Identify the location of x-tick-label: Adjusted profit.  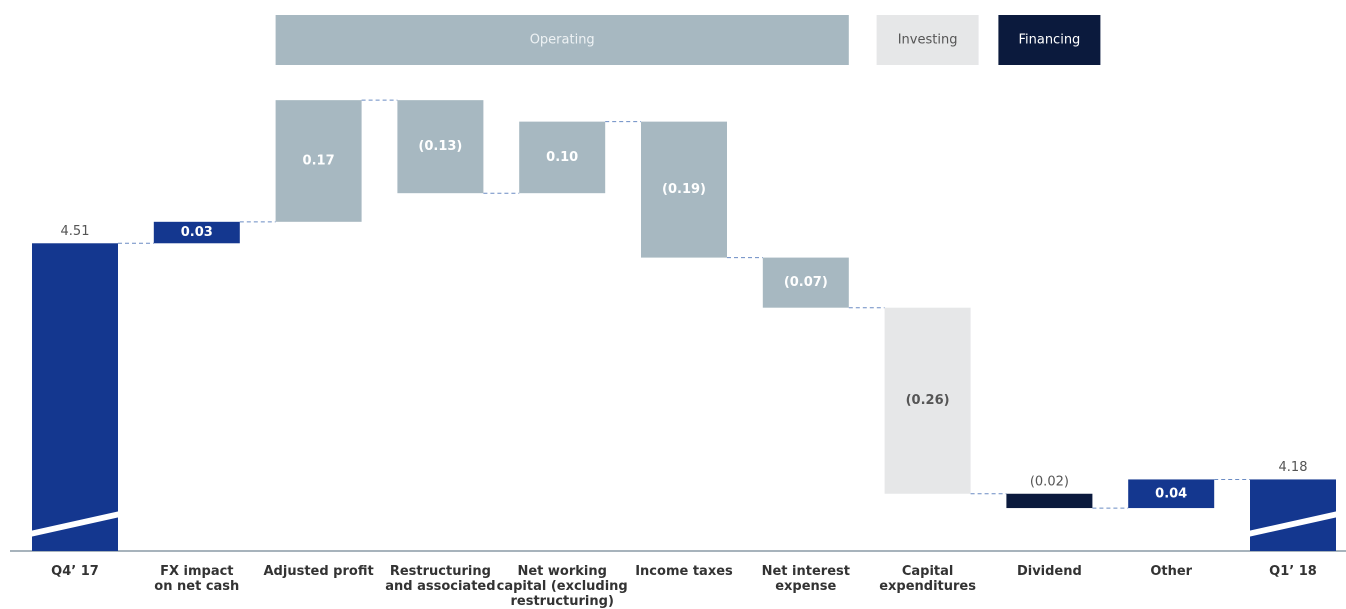
(319, 571).